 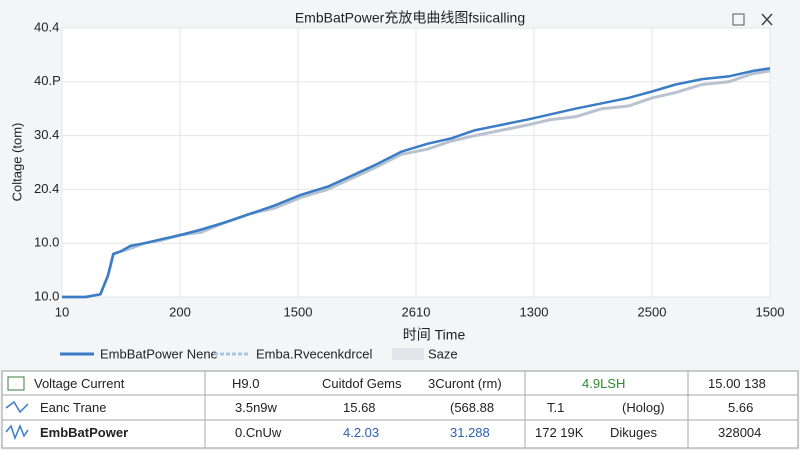 What do you see at coordinates (359, 407) in the screenshot?
I see `table-cell: 15.68` at bounding box center [359, 407].